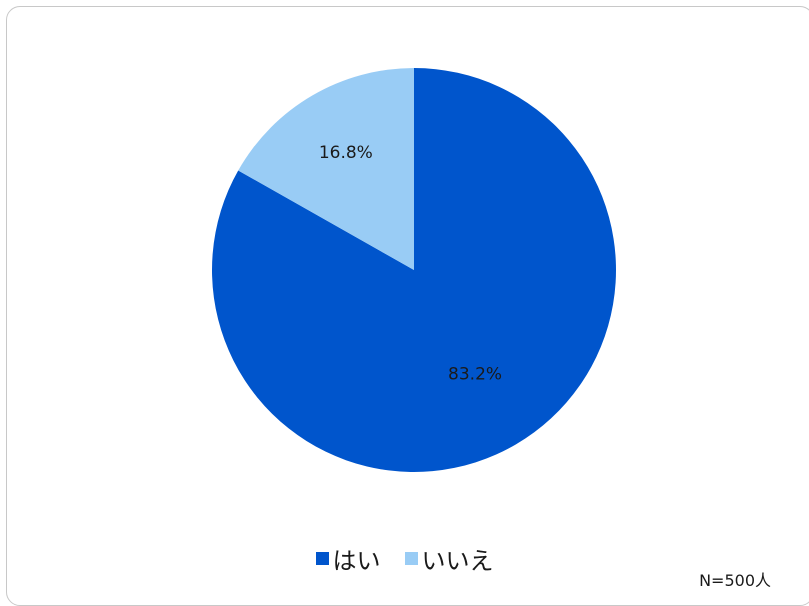 The width and height of the screenshot is (809, 606). Describe the element at coordinates (735, 580) in the screenshot. I see `sample-size-note: N=500人` at that location.